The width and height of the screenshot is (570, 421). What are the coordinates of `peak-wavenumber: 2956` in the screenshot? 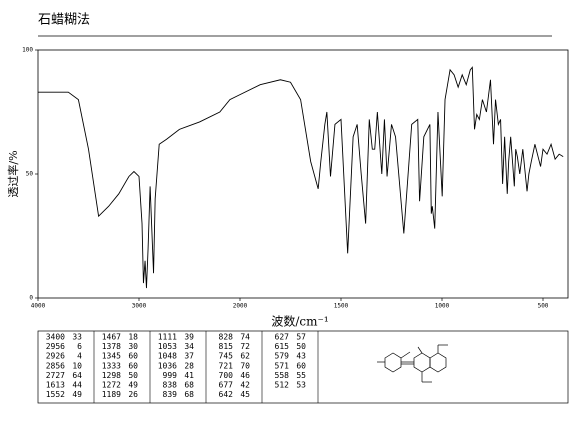 It's located at (55, 346).